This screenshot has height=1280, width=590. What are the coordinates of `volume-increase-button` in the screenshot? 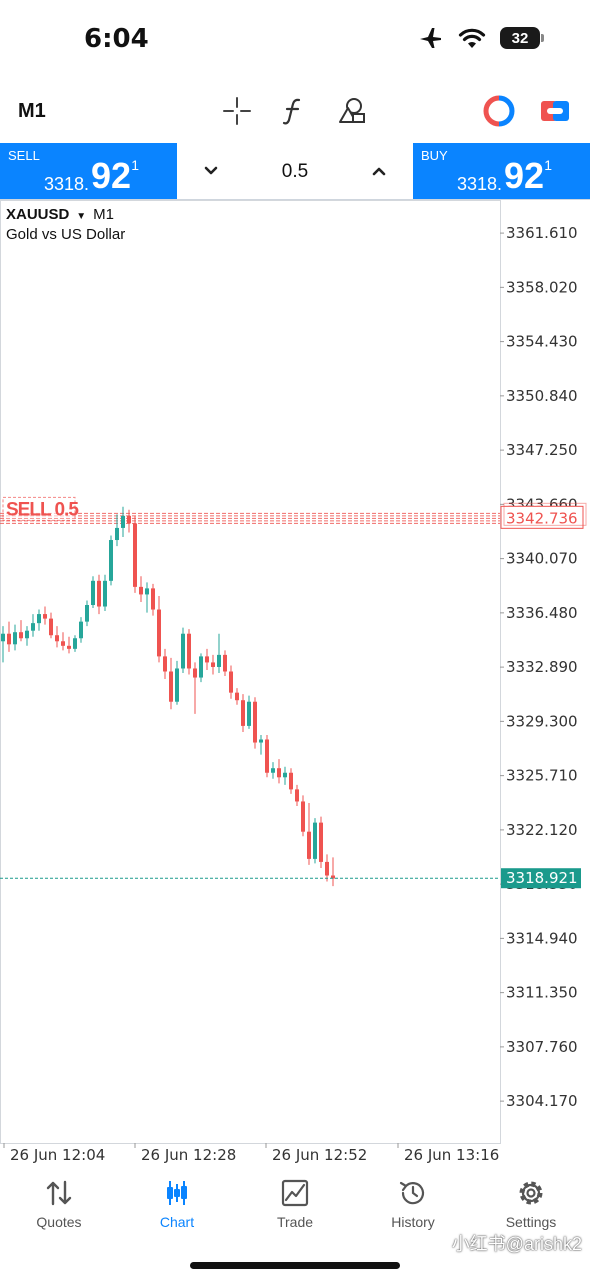 It's located at (379, 171).